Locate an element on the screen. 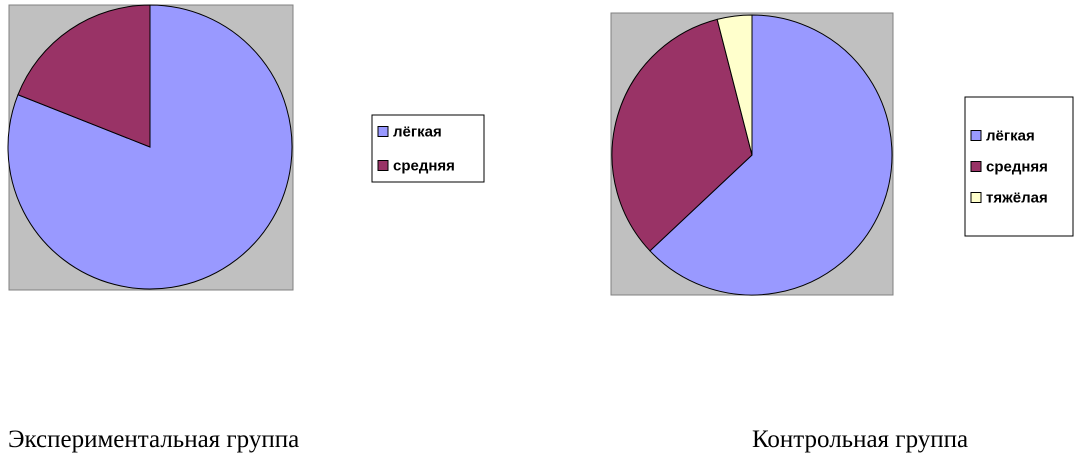  caption: Контрольная группа is located at coordinates (860, 439).